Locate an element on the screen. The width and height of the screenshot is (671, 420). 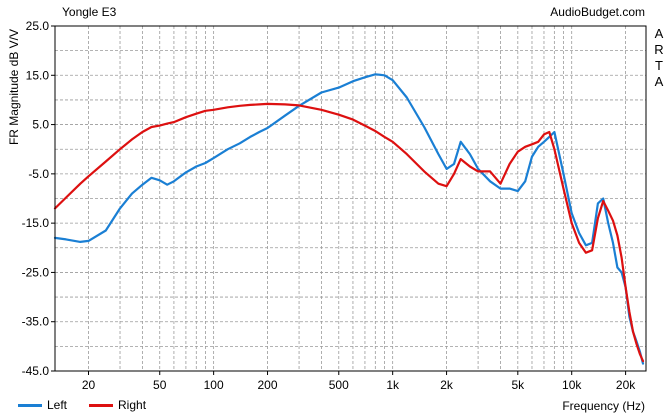
y-tick-label: -45.0 is located at coordinates (36, 371).